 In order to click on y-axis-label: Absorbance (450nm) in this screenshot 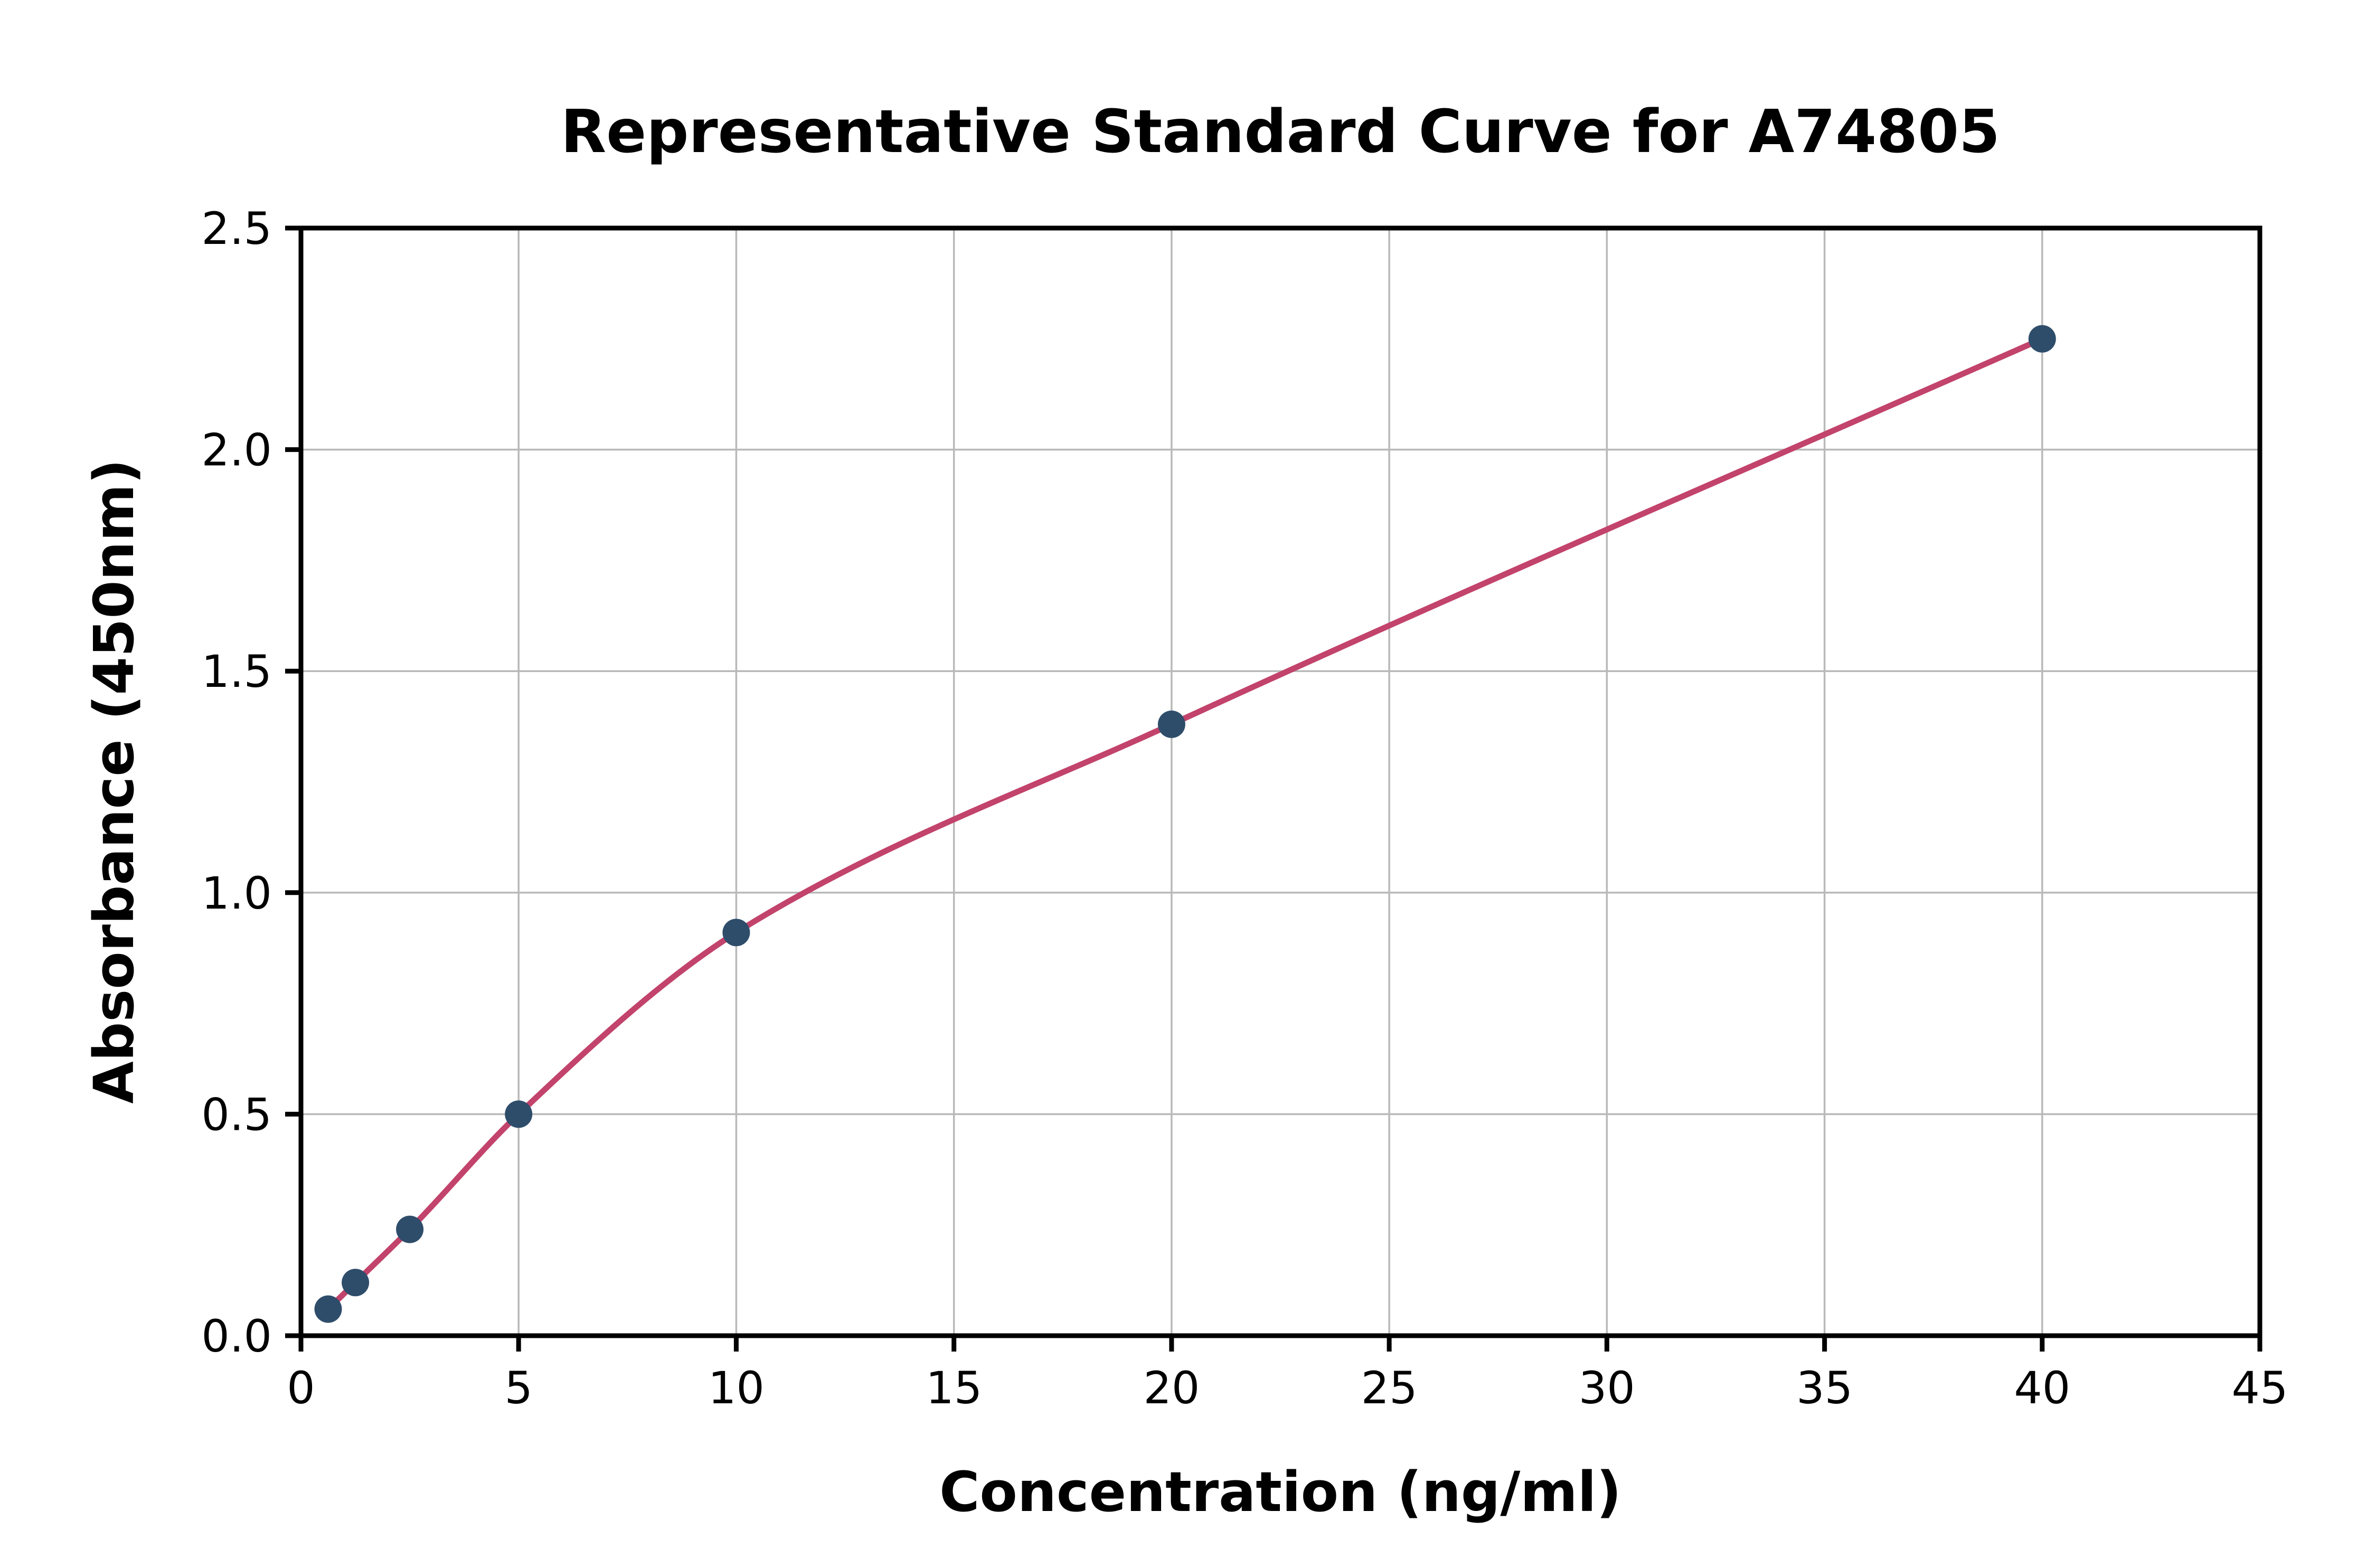, I will do `click(114, 781)`.